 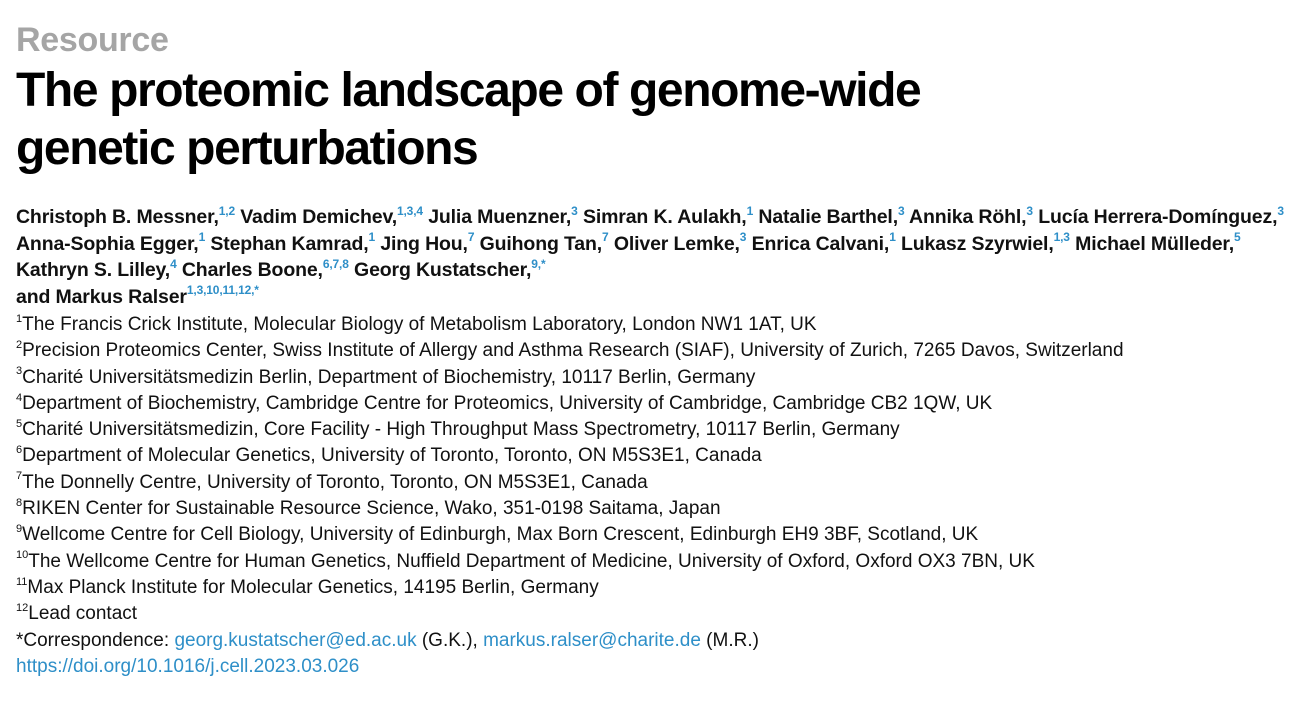 I want to click on author-name: Georg Kustatscher,, so click(x=443, y=270).